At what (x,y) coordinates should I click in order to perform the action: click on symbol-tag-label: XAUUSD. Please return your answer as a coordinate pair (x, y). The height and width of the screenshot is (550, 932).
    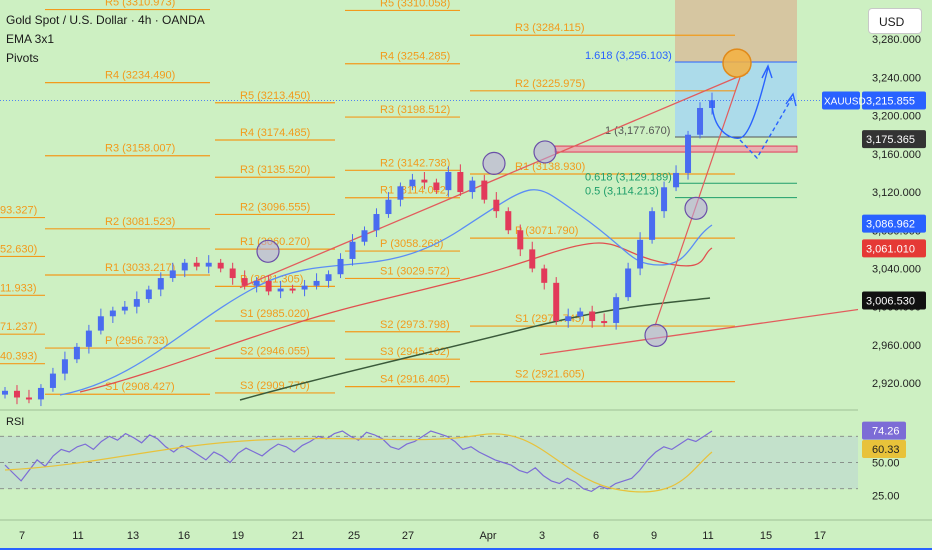
    Looking at the image, I should click on (845, 101).